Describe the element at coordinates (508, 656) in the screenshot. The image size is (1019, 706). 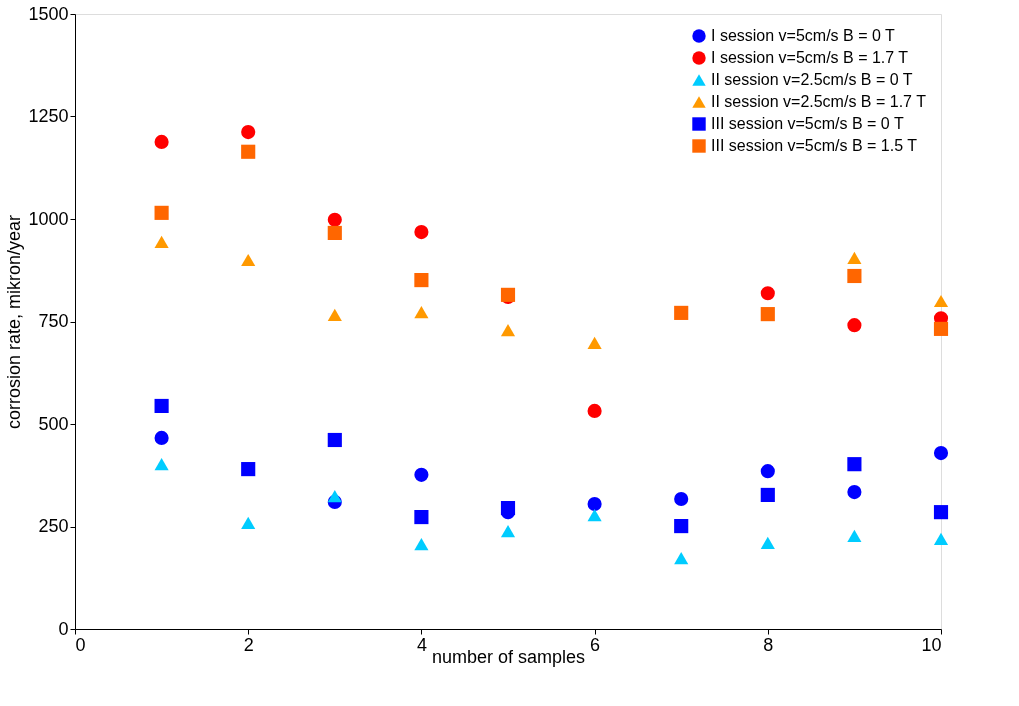
I see `x-axis-title: number of samples` at that location.